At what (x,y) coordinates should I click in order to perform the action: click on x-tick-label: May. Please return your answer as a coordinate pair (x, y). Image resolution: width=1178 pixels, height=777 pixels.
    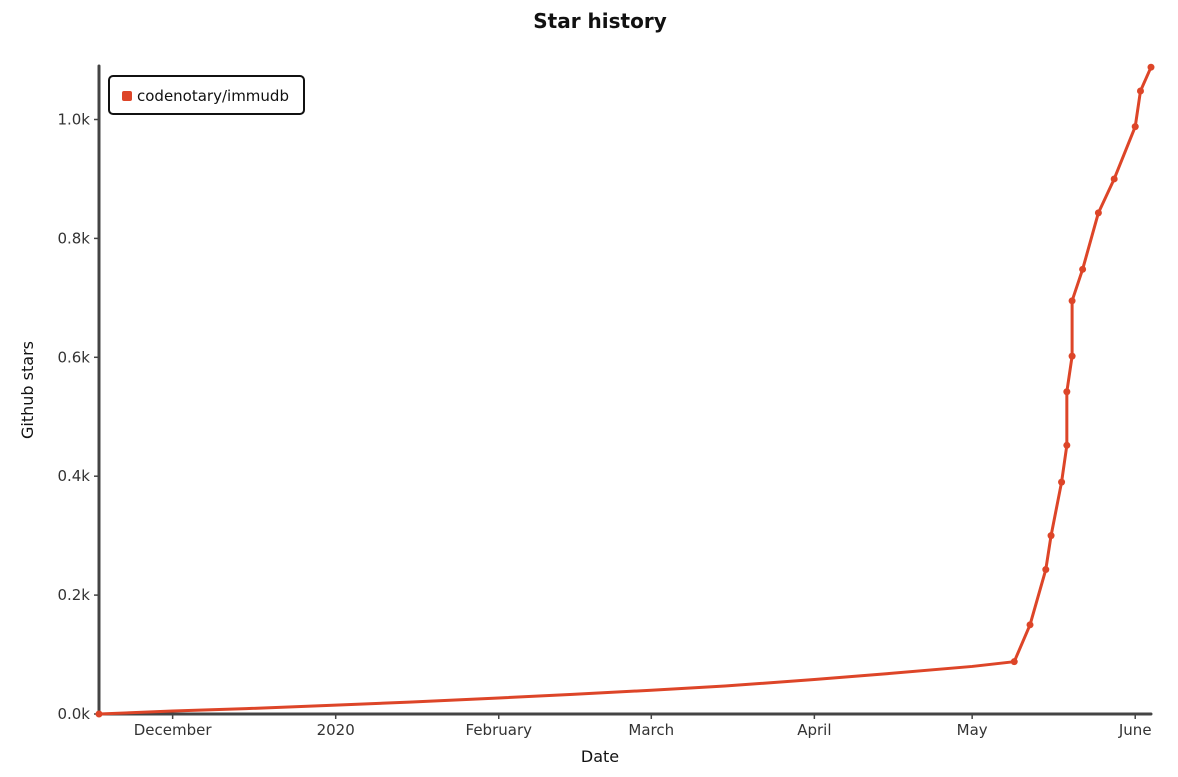
    Looking at the image, I should click on (972, 730).